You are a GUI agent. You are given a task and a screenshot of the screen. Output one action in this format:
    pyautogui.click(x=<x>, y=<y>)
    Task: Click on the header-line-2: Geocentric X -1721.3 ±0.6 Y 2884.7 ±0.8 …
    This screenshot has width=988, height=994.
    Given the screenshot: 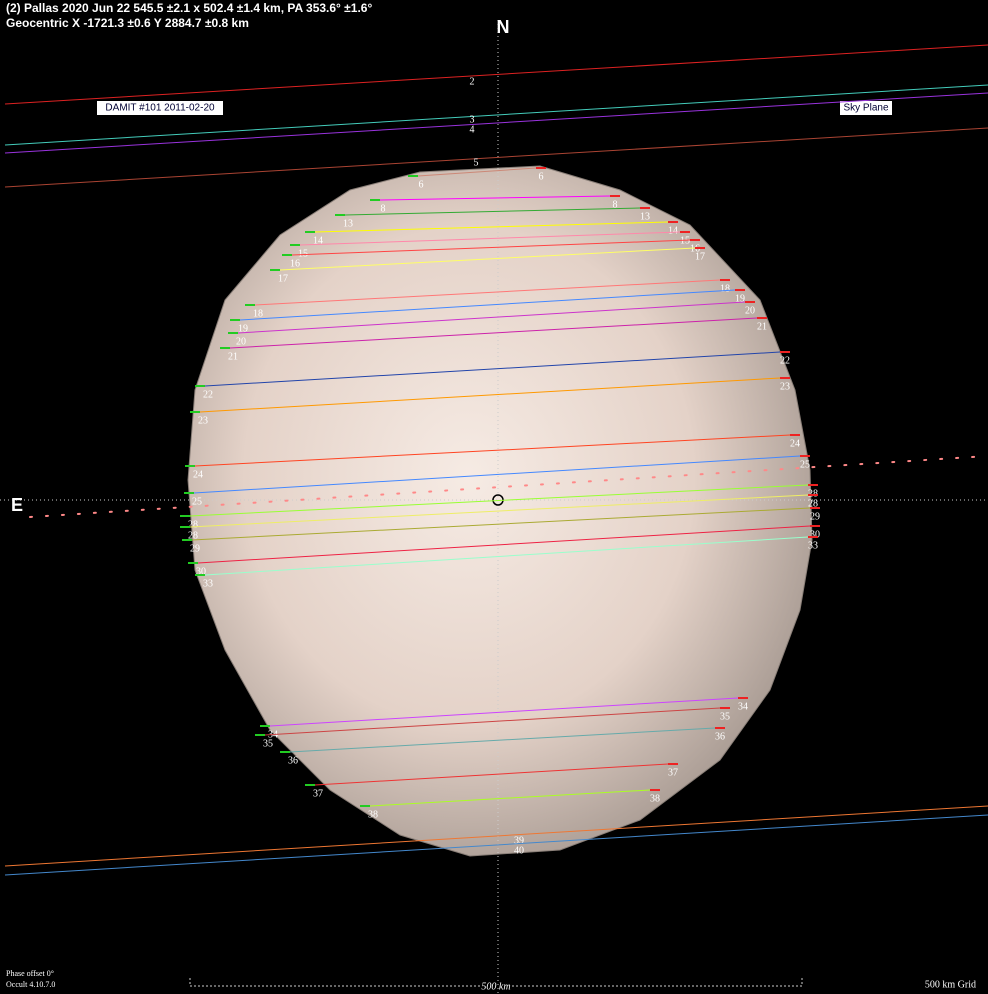 What is the action you would take?
    pyautogui.click(x=127, y=23)
    